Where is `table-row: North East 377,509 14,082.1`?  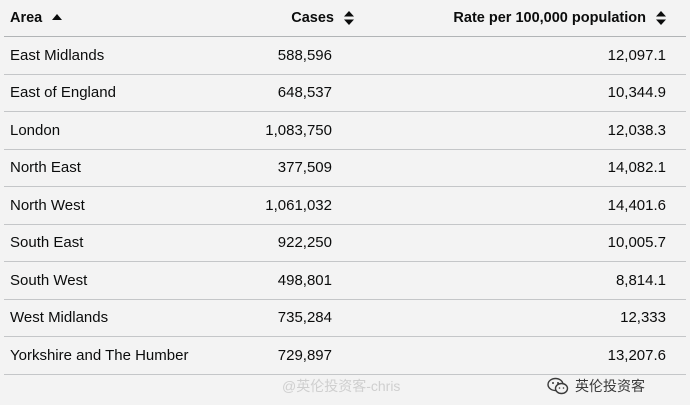
table-row: North East 377,509 14,082.1 is located at coordinates (345, 168).